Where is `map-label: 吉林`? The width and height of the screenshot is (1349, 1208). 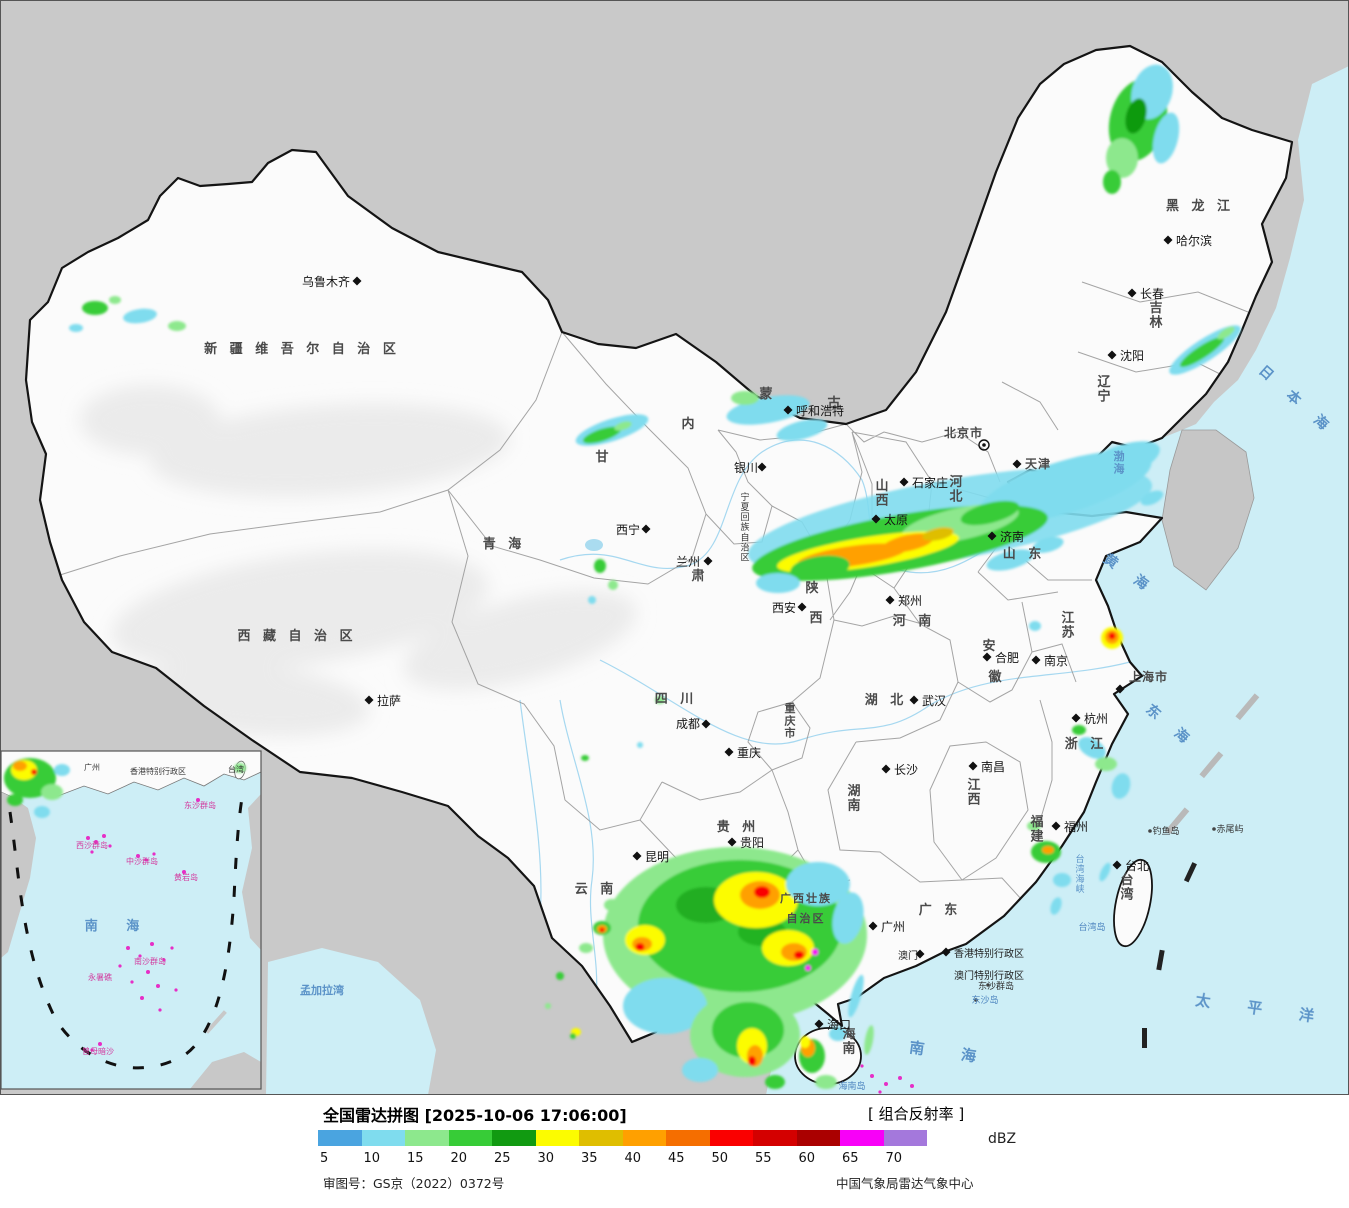
map-label: 吉林 is located at coordinates (1157, 316).